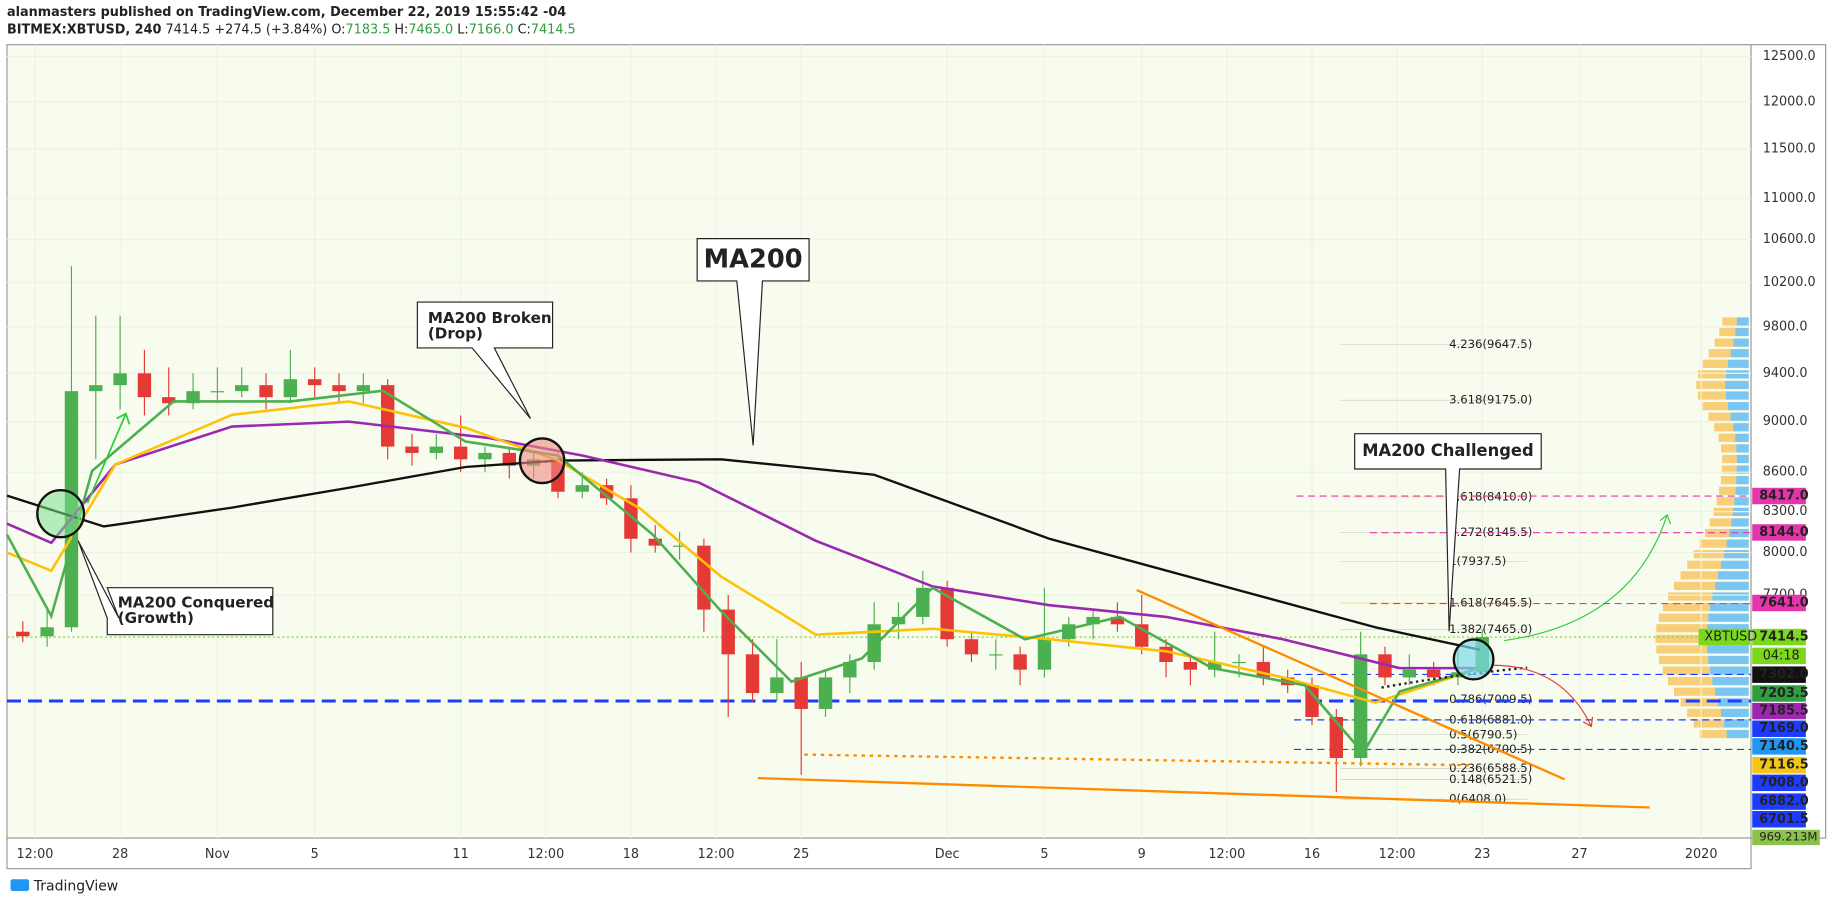 The height and width of the screenshot is (898, 1828). What do you see at coordinates (1490, 749) in the screenshot?
I see `fib-label: 0.382(6700.5)` at bounding box center [1490, 749].